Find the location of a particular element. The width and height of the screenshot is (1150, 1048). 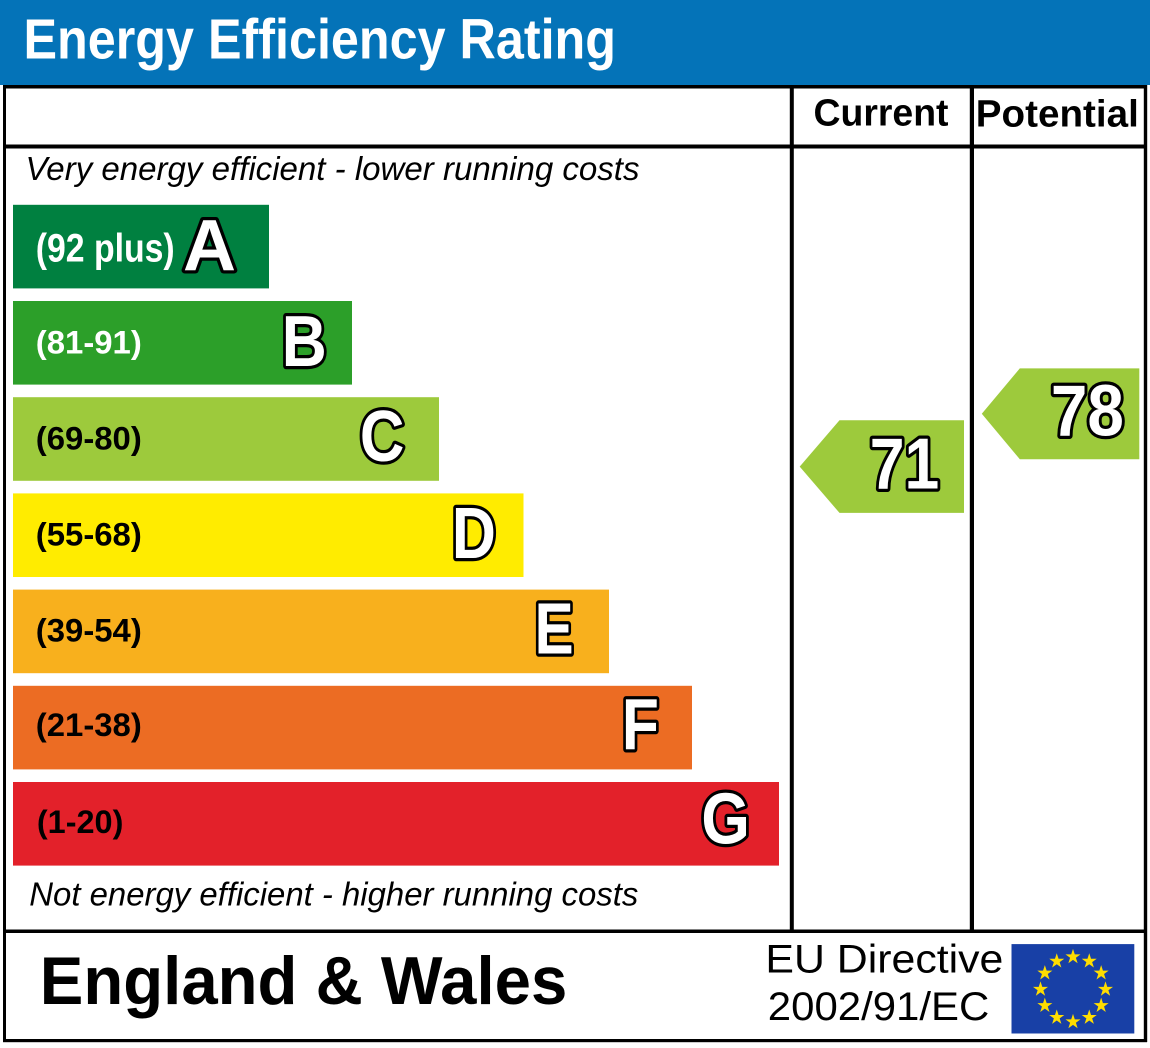

svg-text: D is located at coordinates (474, 534).